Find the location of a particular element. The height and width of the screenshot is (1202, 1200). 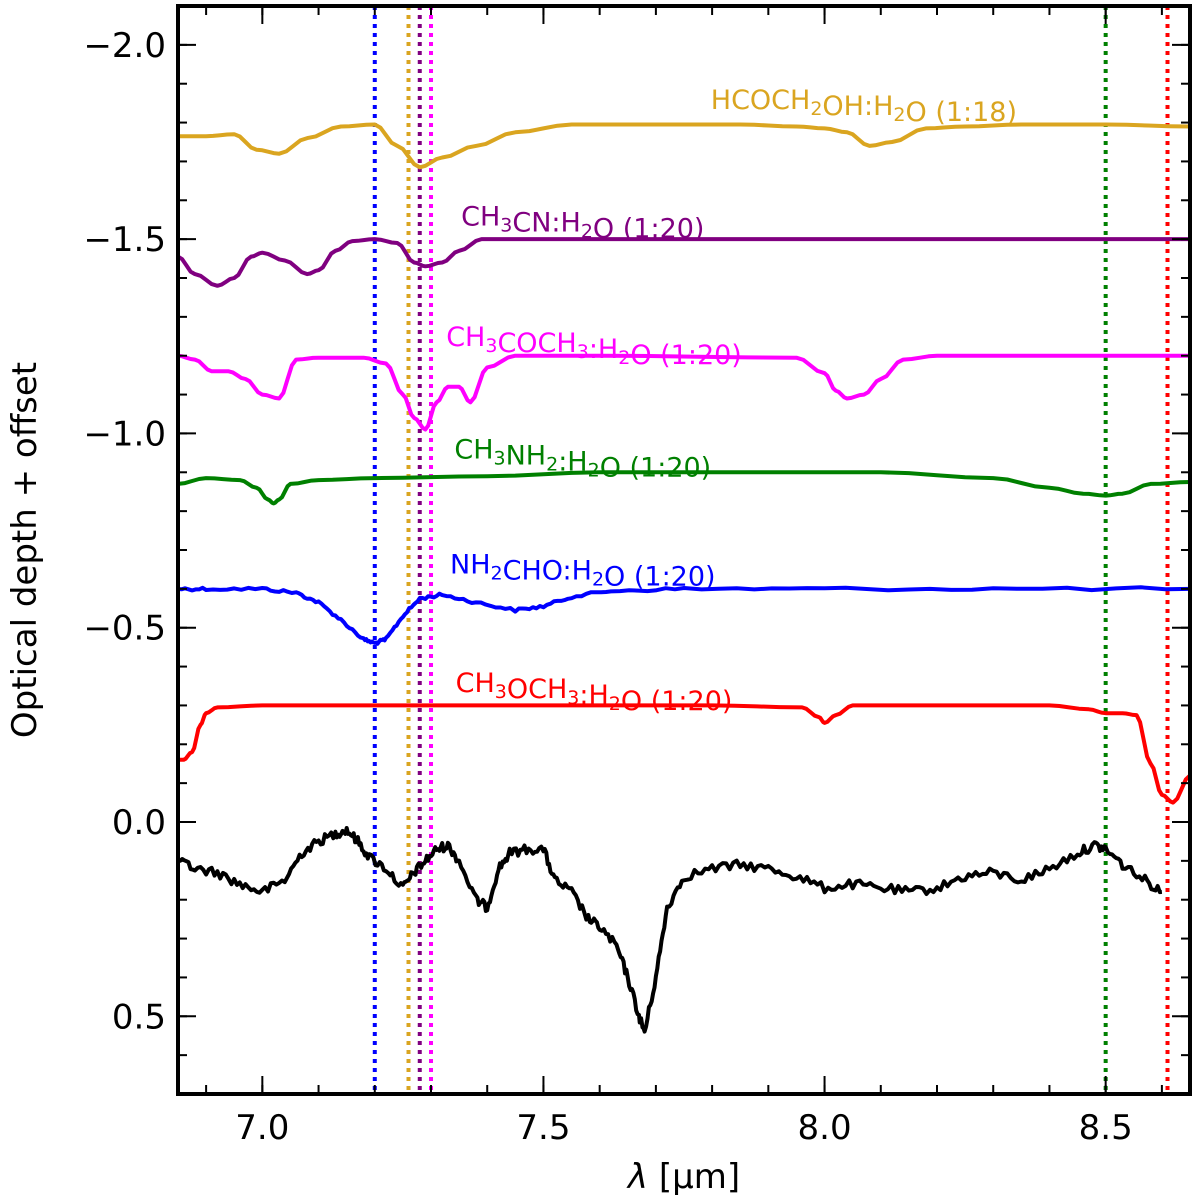

label-text: OH:H is located at coordinates (857, 106).